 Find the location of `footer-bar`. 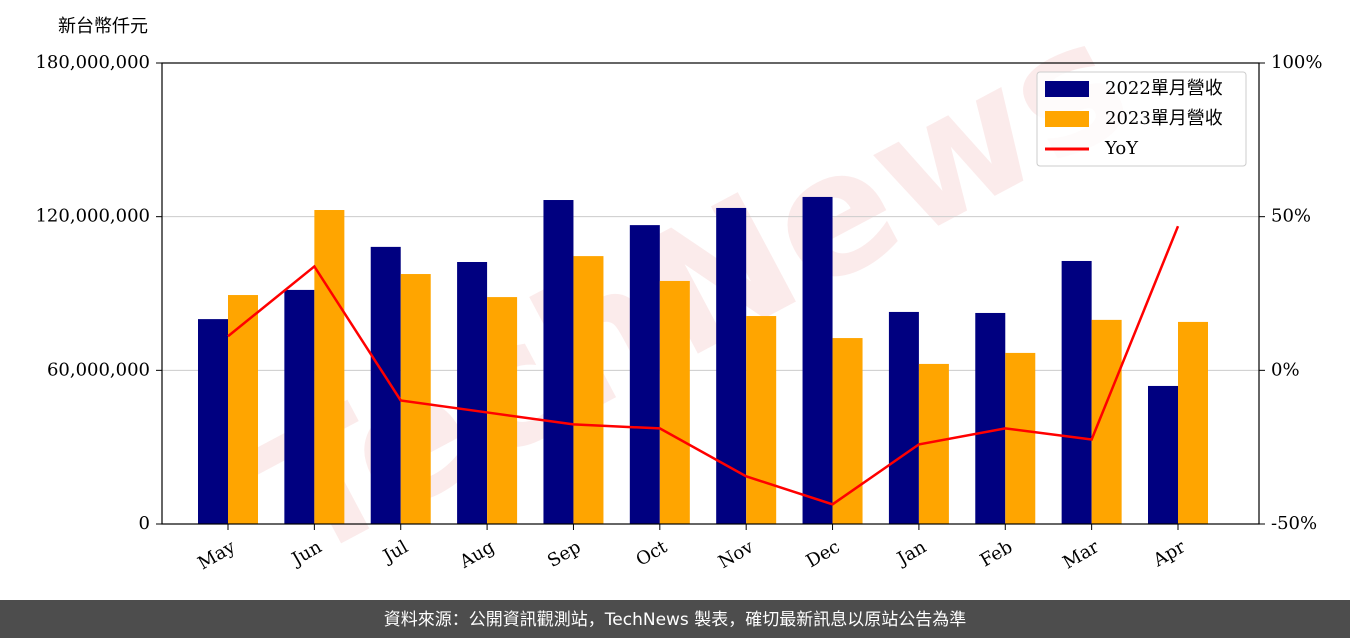

footer-bar is located at coordinates (675, 619).